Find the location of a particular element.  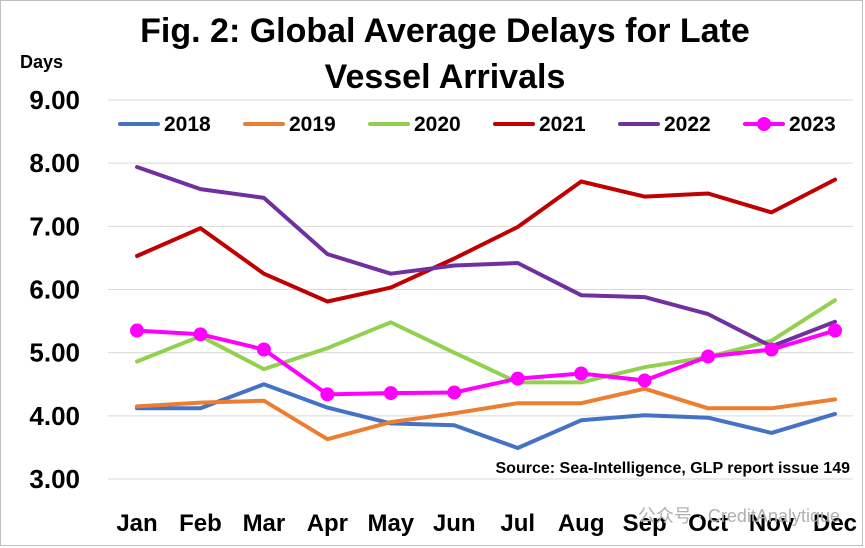

legend-label: 2022 is located at coordinates (687, 124).